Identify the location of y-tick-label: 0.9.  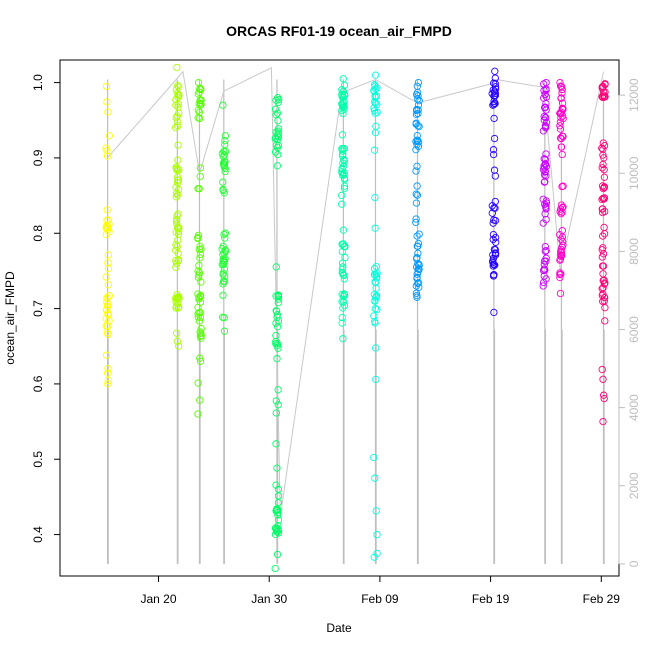
(38, 157).